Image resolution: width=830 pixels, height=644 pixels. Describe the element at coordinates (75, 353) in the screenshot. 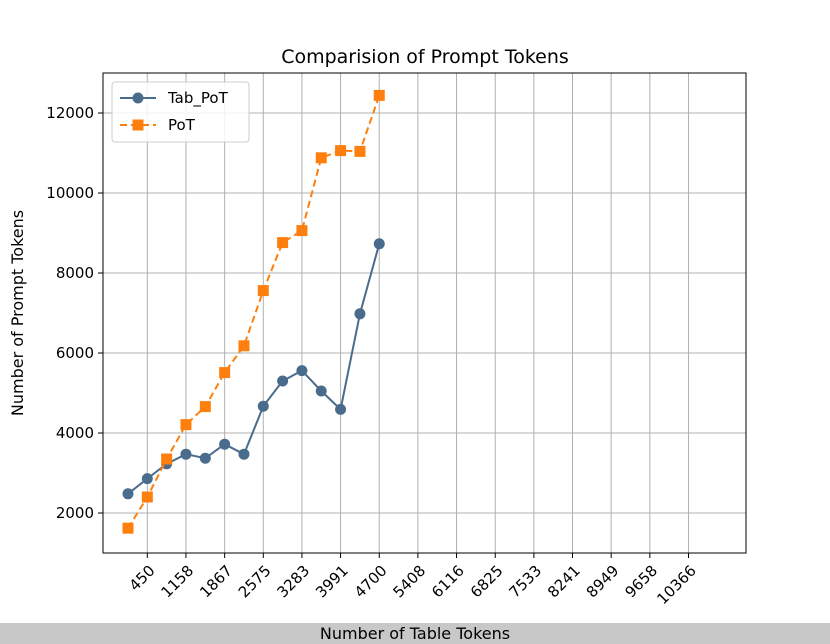

I see `y-tick-label: 6000` at that location.